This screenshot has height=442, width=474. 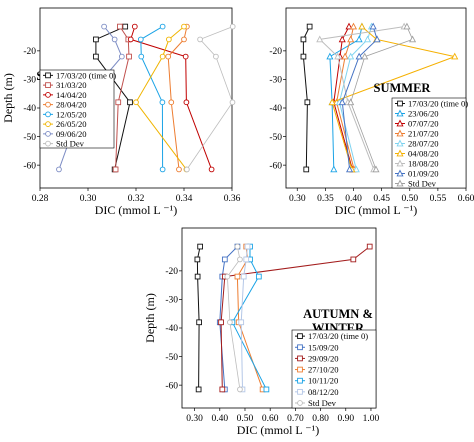 What do you see at coordinates (338, 314) in the screenshot?
I see `panel-title: AUTUMN &` at bounding box center [338, 314].